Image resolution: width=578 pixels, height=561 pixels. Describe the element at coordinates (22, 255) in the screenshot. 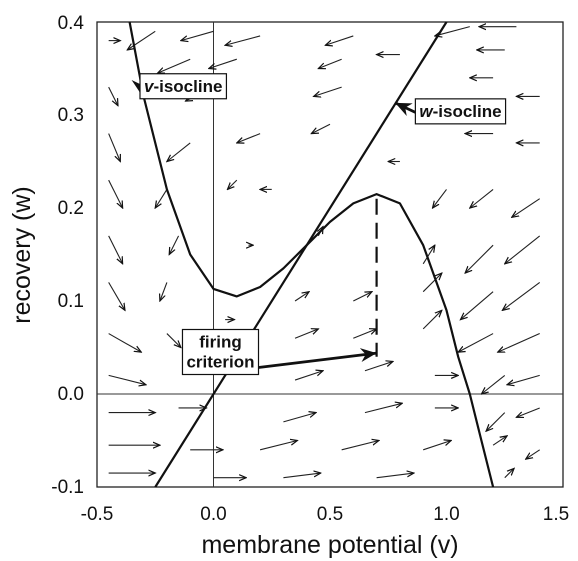

I see `y-axis-label: recovery (w)` at that location.